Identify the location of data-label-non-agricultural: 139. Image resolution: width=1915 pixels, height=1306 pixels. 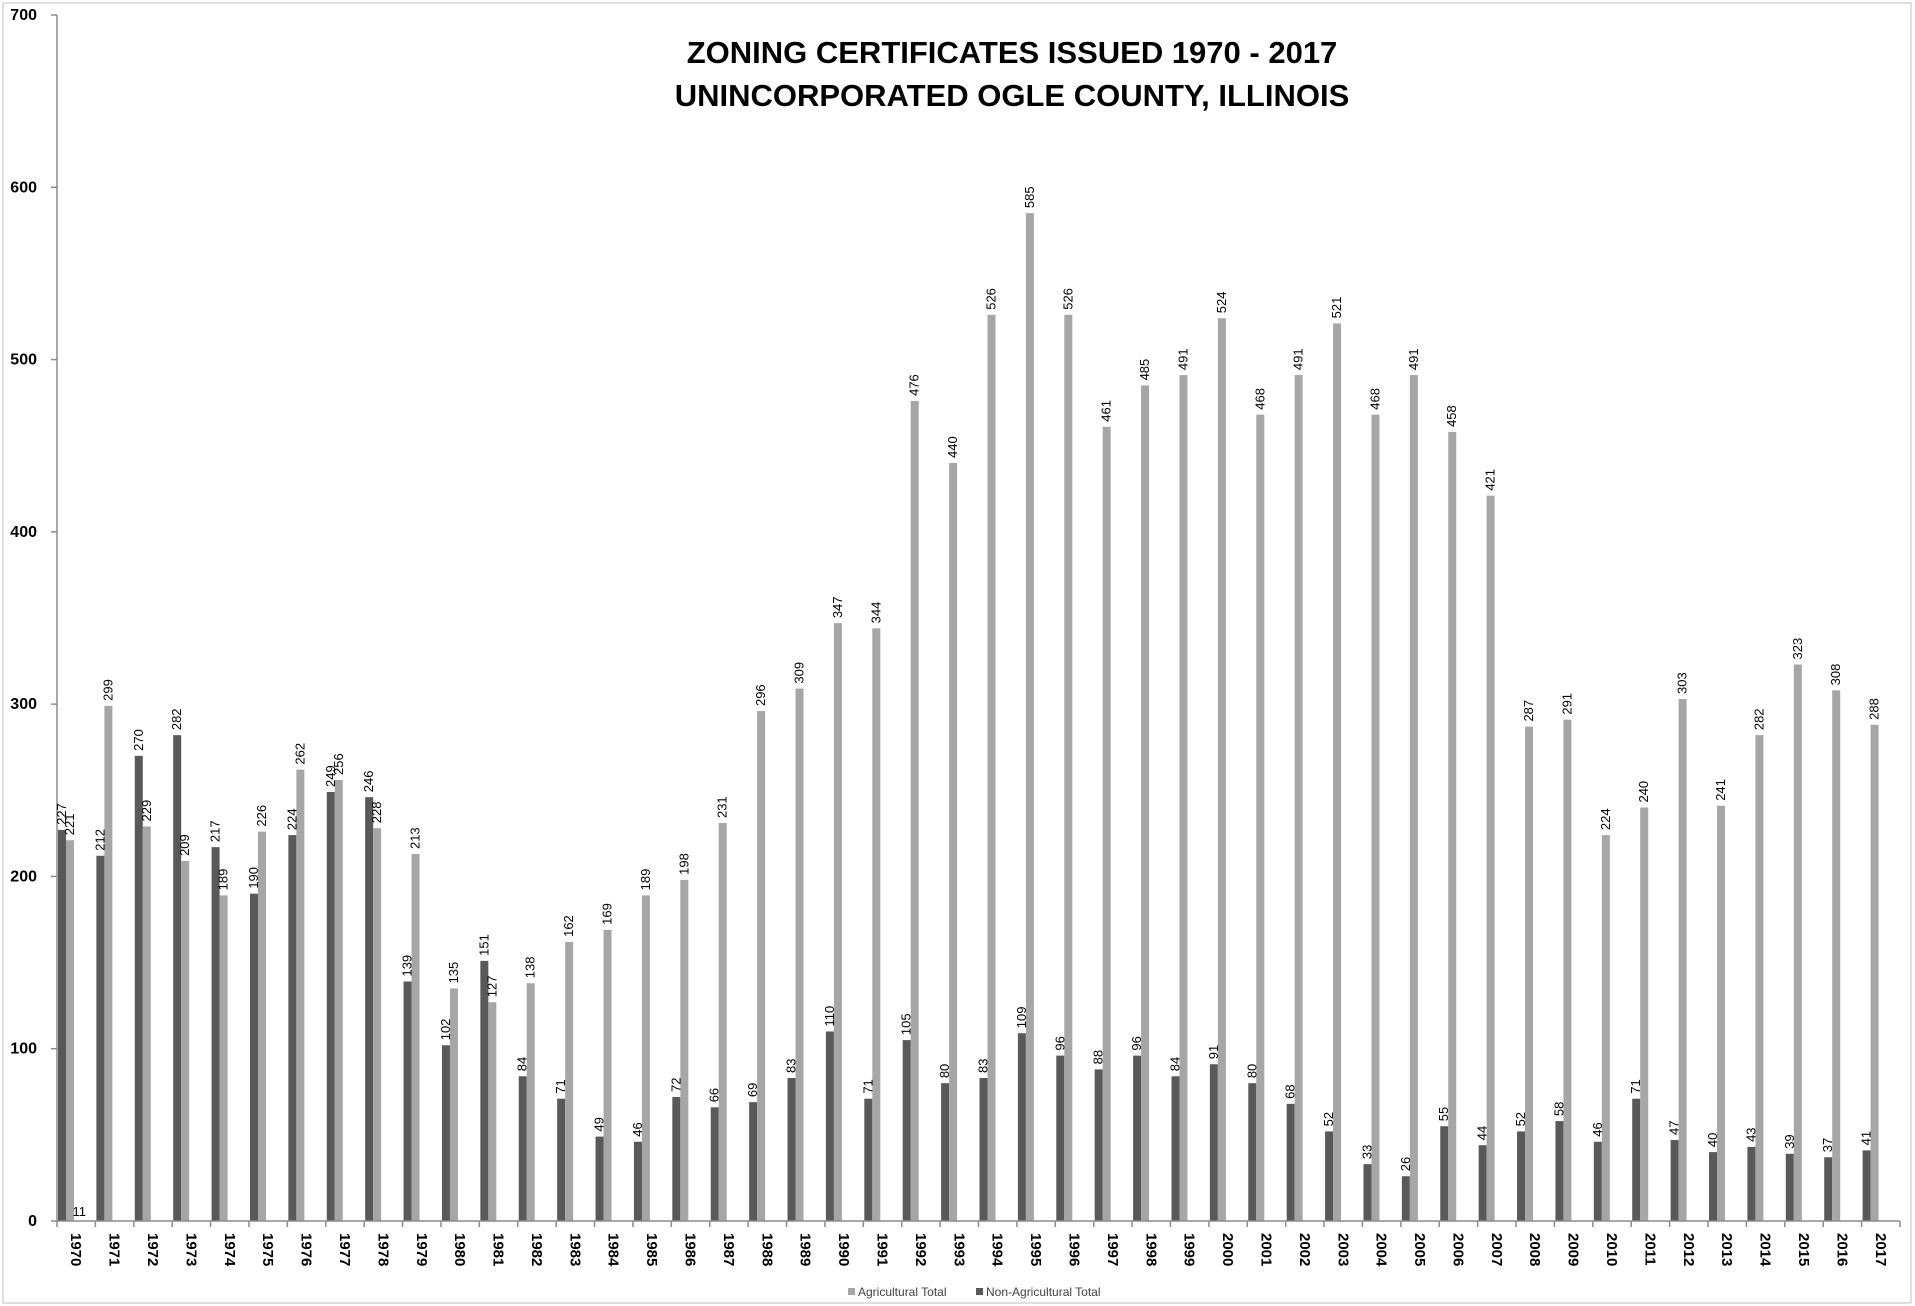
(407, 966).